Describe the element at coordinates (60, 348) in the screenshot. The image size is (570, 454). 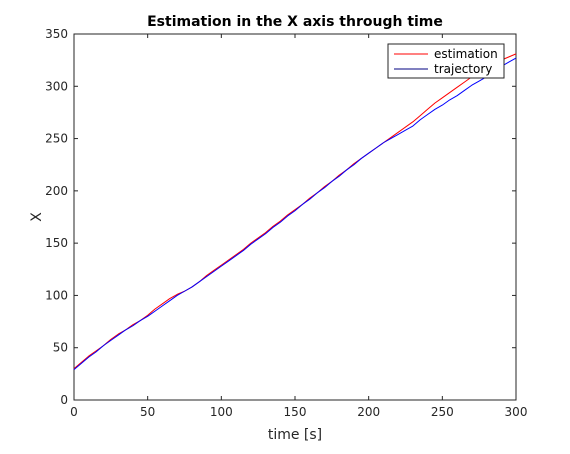
I see `y-tick-label: 50` at that location.